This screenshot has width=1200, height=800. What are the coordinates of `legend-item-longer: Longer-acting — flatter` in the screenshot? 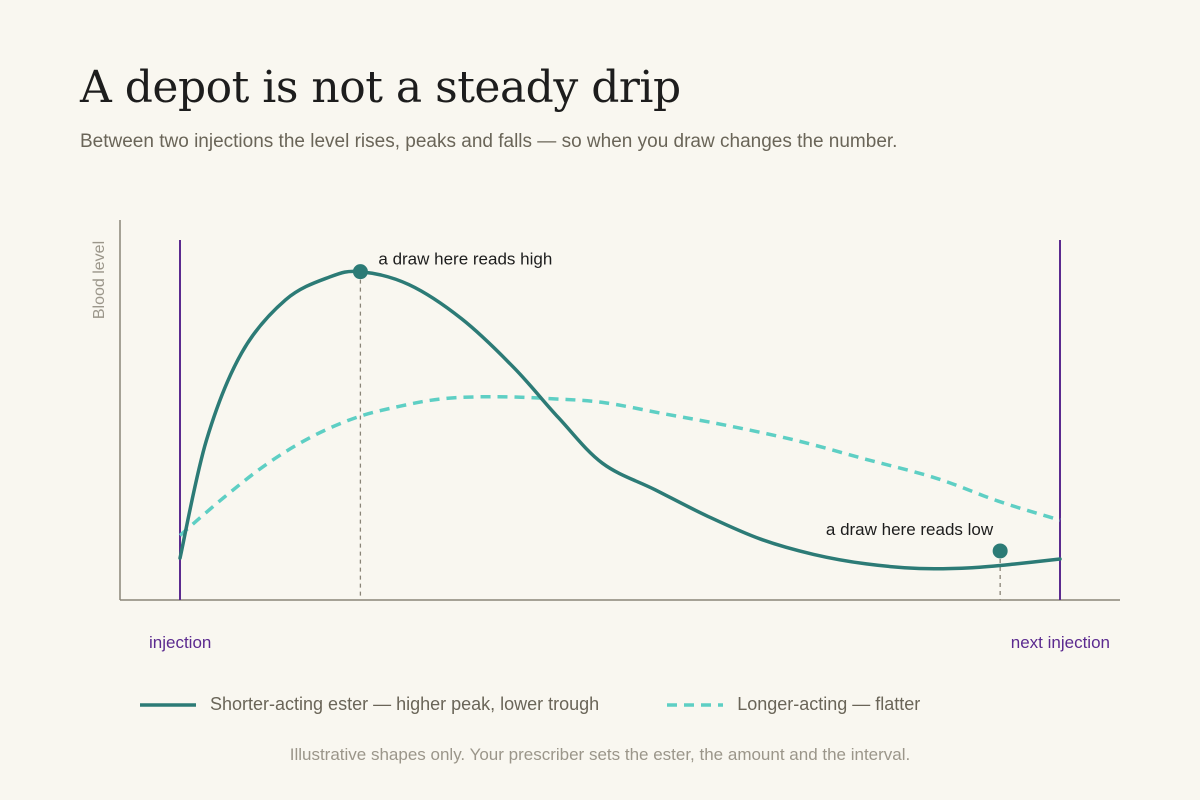 It's located at (793, 704).